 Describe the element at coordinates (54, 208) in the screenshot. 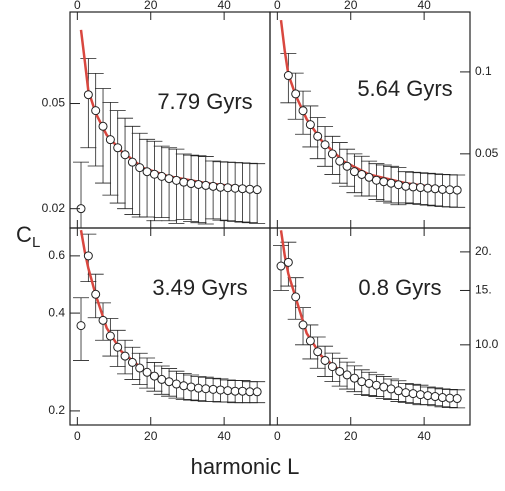

I see `y-tick-label: 0.02` at that location.